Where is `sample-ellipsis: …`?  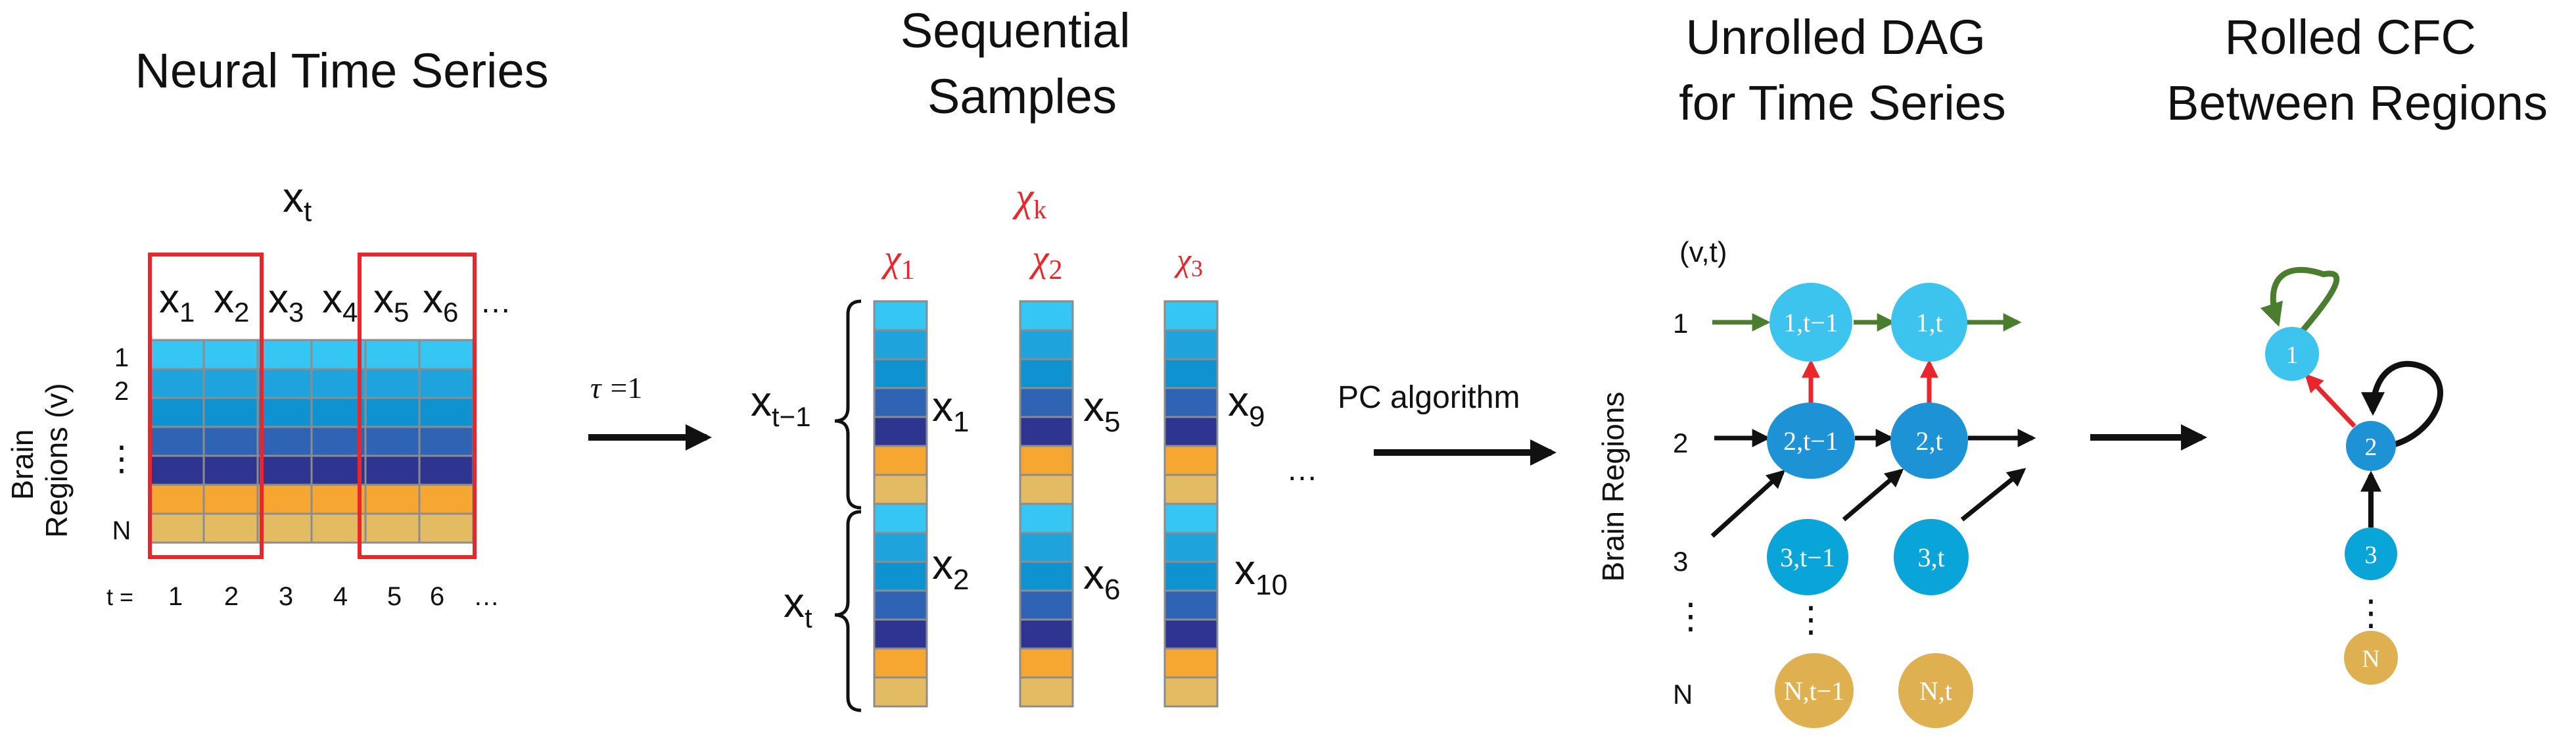 sample-ellipsis: … is located at coordinates (1302, 470).